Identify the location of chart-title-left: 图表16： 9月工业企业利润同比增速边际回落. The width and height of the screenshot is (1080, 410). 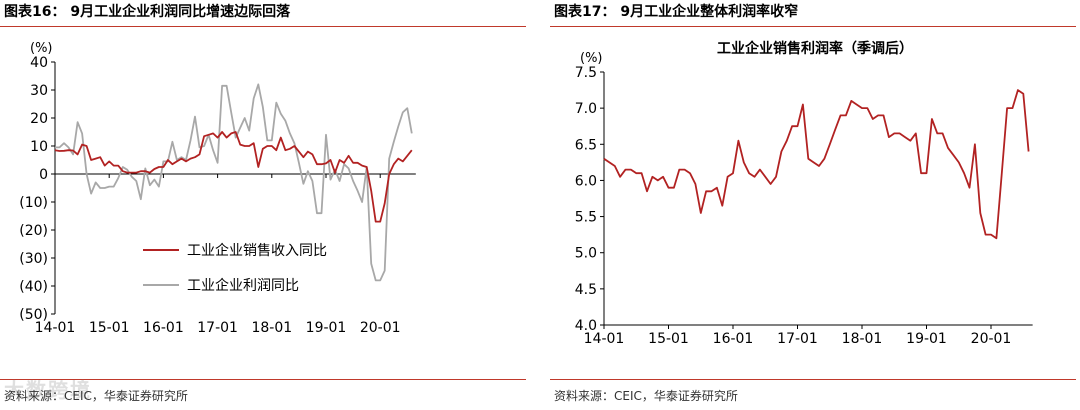
(147, 12).